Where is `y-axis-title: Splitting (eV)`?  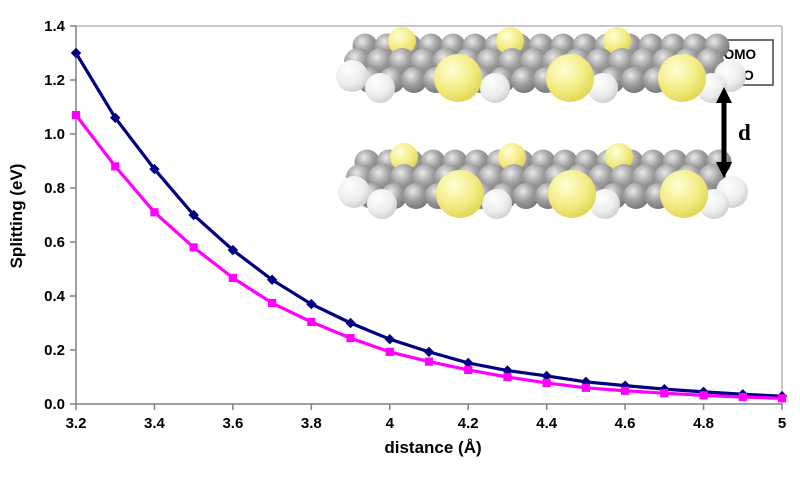
y-axis-title: Splitting (eV) is located at coordinates (16, 216).